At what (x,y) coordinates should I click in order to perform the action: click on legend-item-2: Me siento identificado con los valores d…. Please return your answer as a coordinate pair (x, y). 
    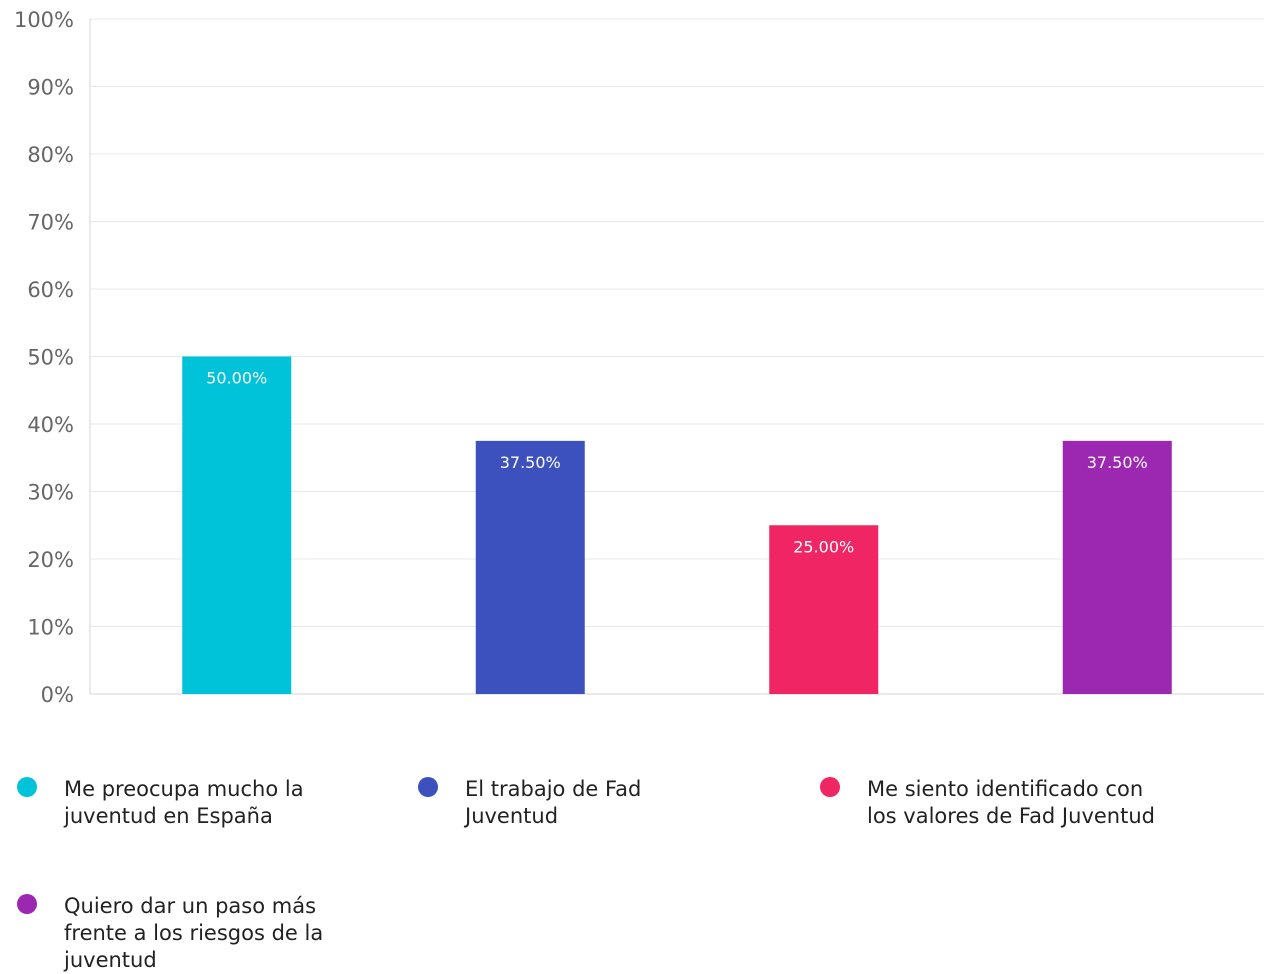
    Looking at the image, I should click on (988, 803).